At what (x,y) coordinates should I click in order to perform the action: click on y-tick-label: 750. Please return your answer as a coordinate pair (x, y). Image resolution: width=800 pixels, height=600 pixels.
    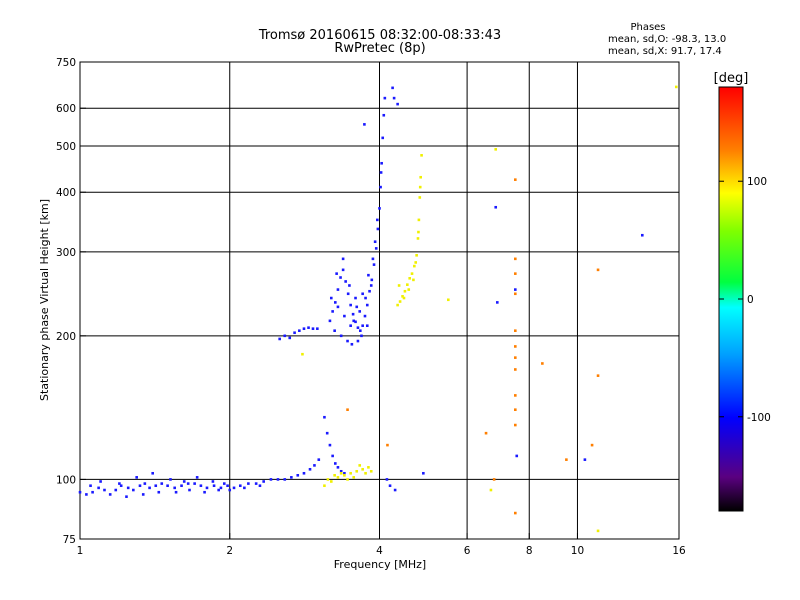
    Looking at the image, I should click on (66, 63).